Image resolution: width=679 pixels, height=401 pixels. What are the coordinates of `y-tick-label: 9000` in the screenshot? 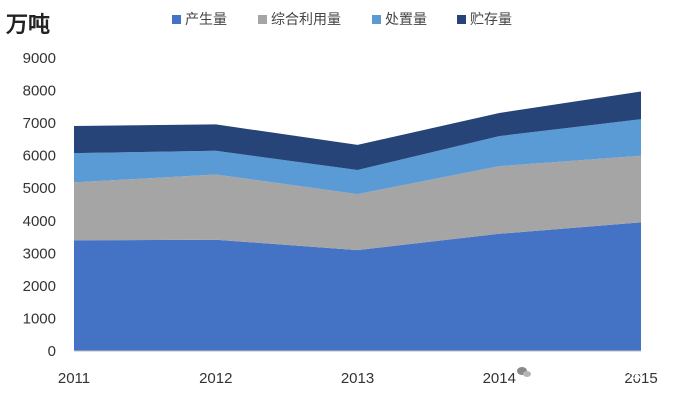 It's located at (39, 58).